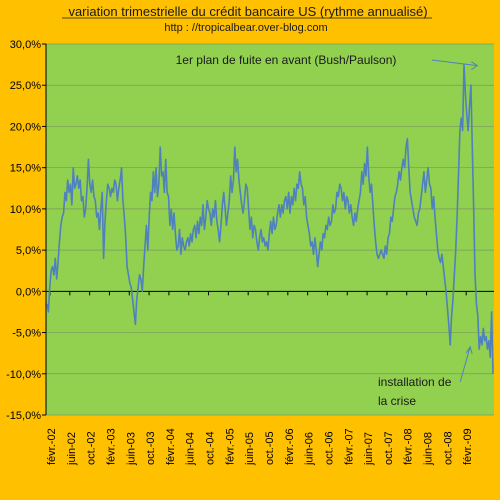 The image size is (500, 500). What do you see at coordinates (448, 448) in the screenshot?
I see `x-tick-label: oct.-08` at bounding box center [448, 448].